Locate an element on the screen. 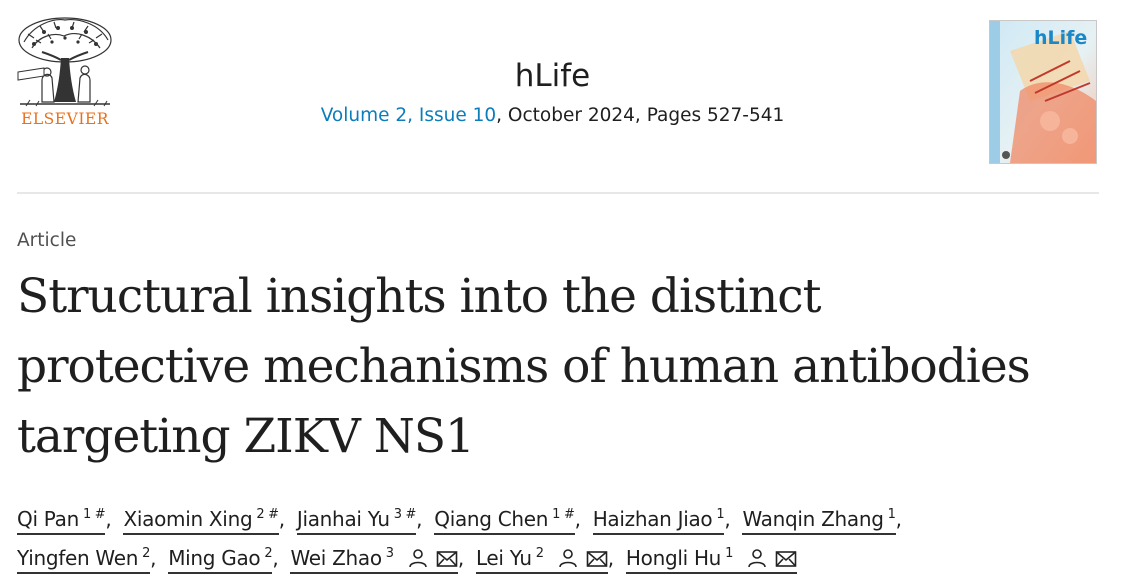  publisher-name: ELSEVIER is located at coordinates (65, 119).